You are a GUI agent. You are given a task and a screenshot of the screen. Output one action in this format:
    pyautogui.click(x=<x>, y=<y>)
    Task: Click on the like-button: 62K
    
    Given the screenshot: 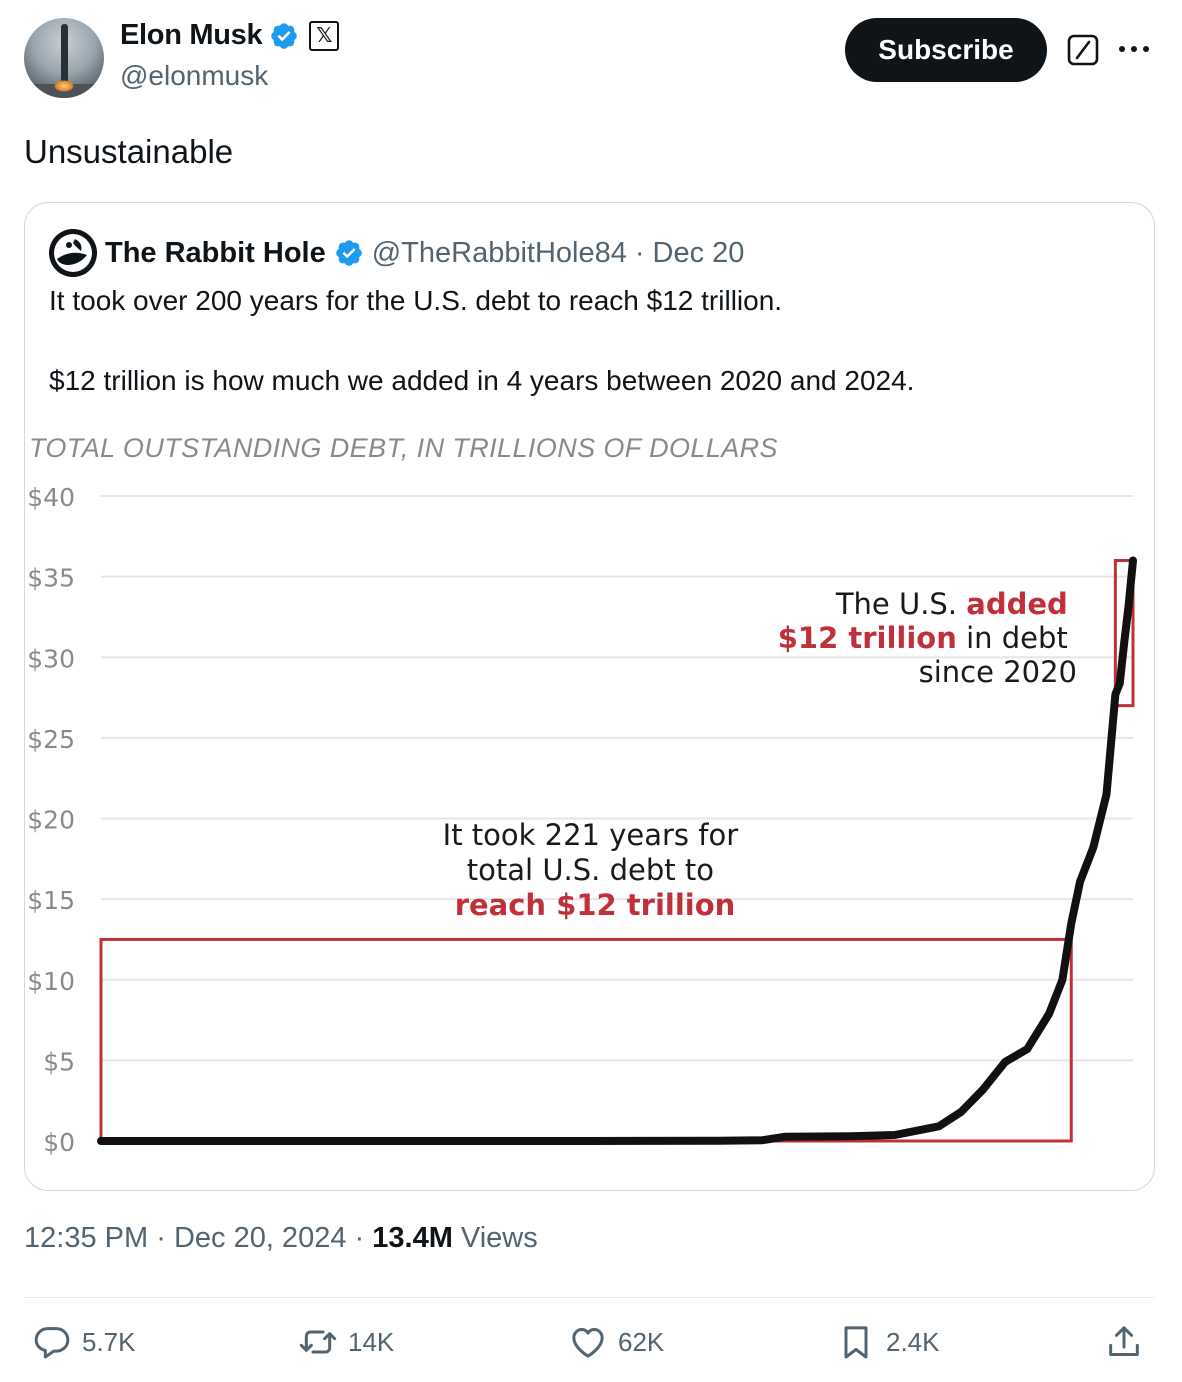 What is the action you would take?
    pyautogui.click(x=616, y=1342)
    